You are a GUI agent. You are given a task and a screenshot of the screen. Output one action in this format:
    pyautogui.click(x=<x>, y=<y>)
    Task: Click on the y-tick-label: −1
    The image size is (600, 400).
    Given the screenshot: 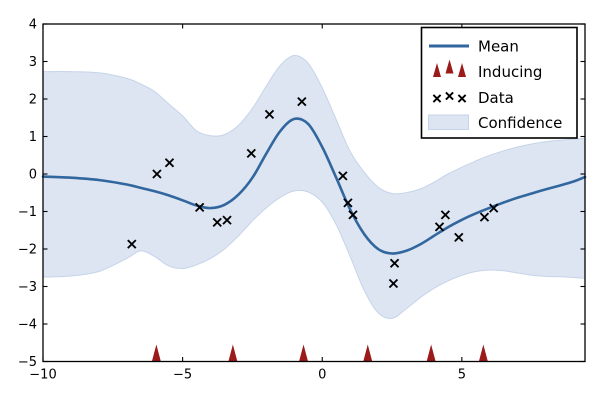 What is the action you would take?
    pyautogui.click(x=27, y=212)
    